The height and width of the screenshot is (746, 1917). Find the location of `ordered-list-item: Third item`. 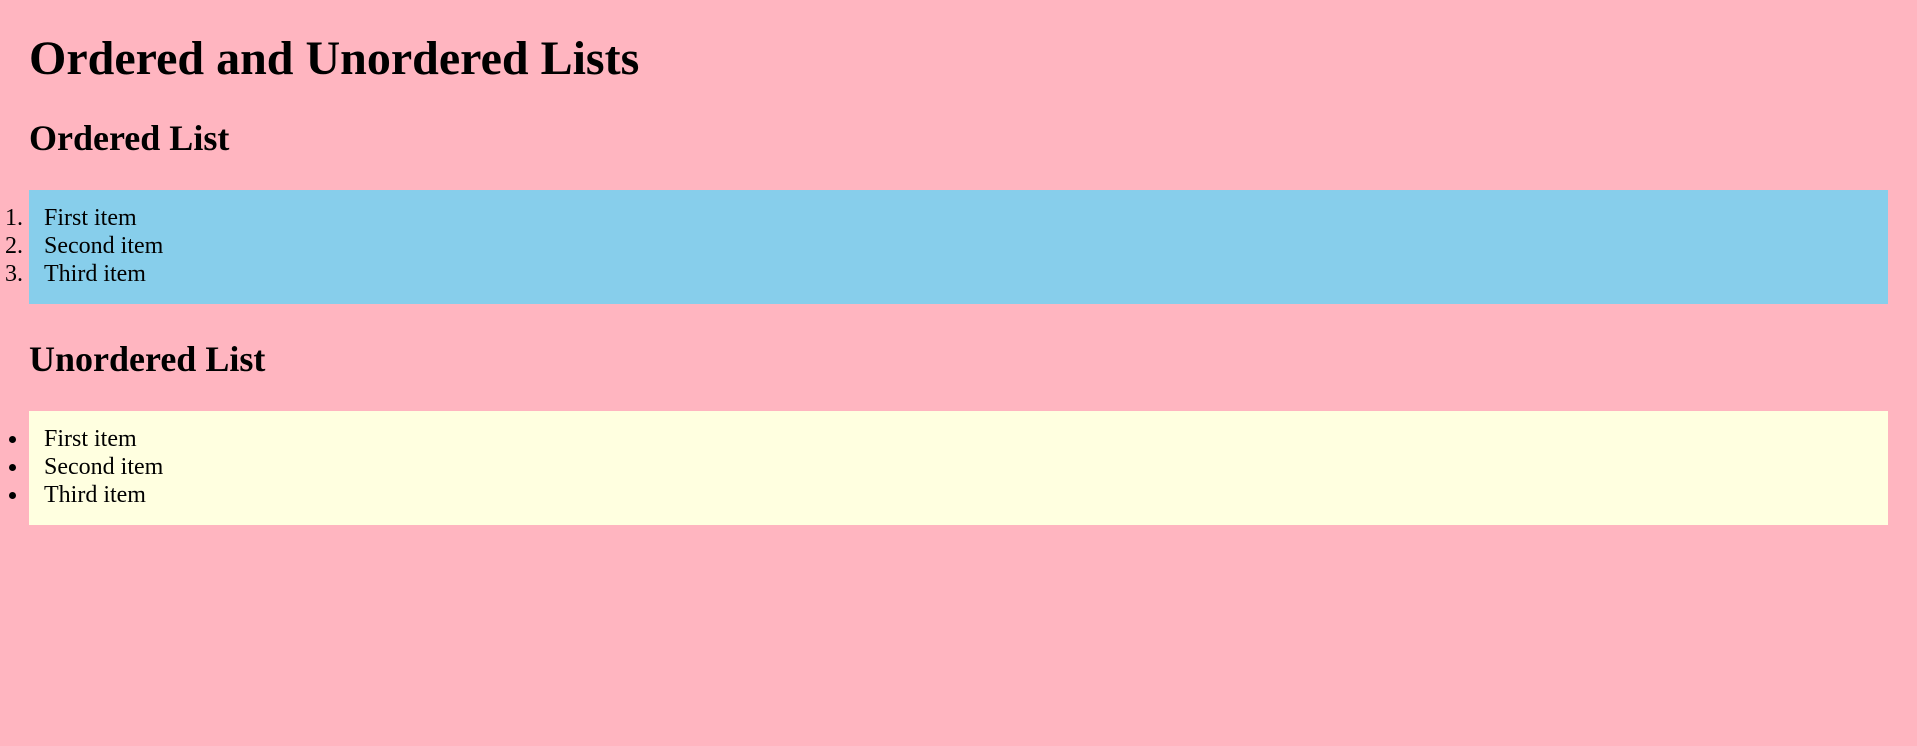

ordered-list-item: Third item is located at coordinates (958, 274).